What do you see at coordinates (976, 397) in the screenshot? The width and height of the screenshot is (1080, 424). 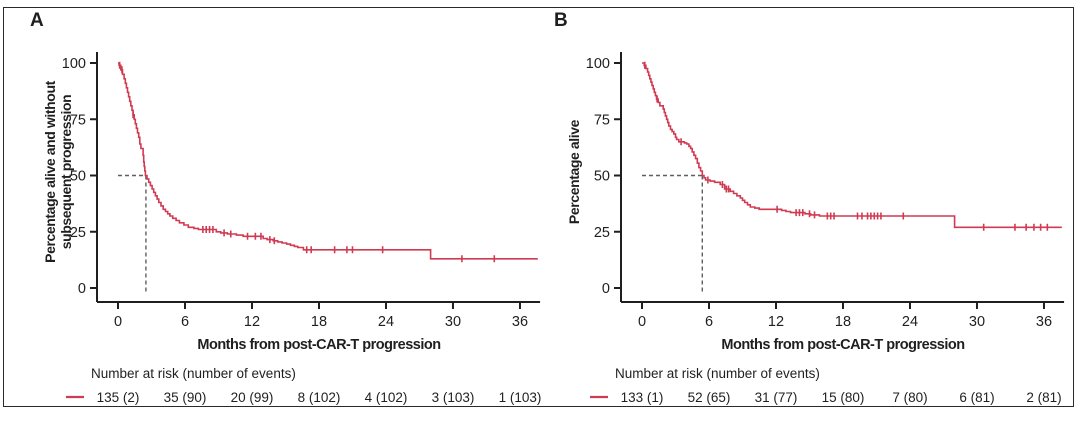 I see `risk-value: 6 (81)` at bounding box center [976, 397].